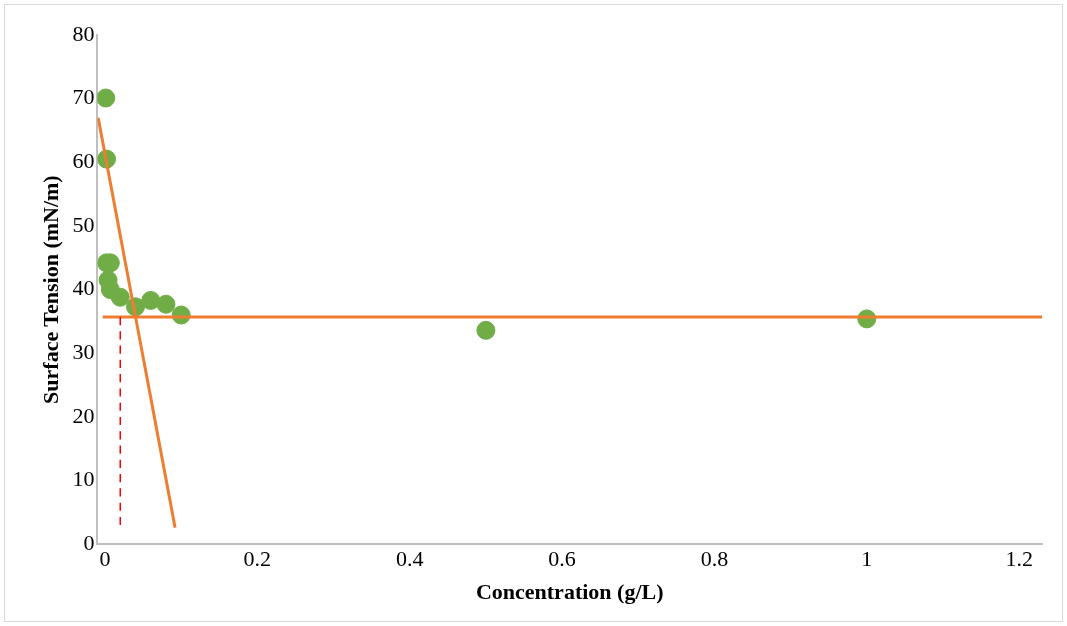  I want to click on y-tick-label: 70, so click(83, 97).